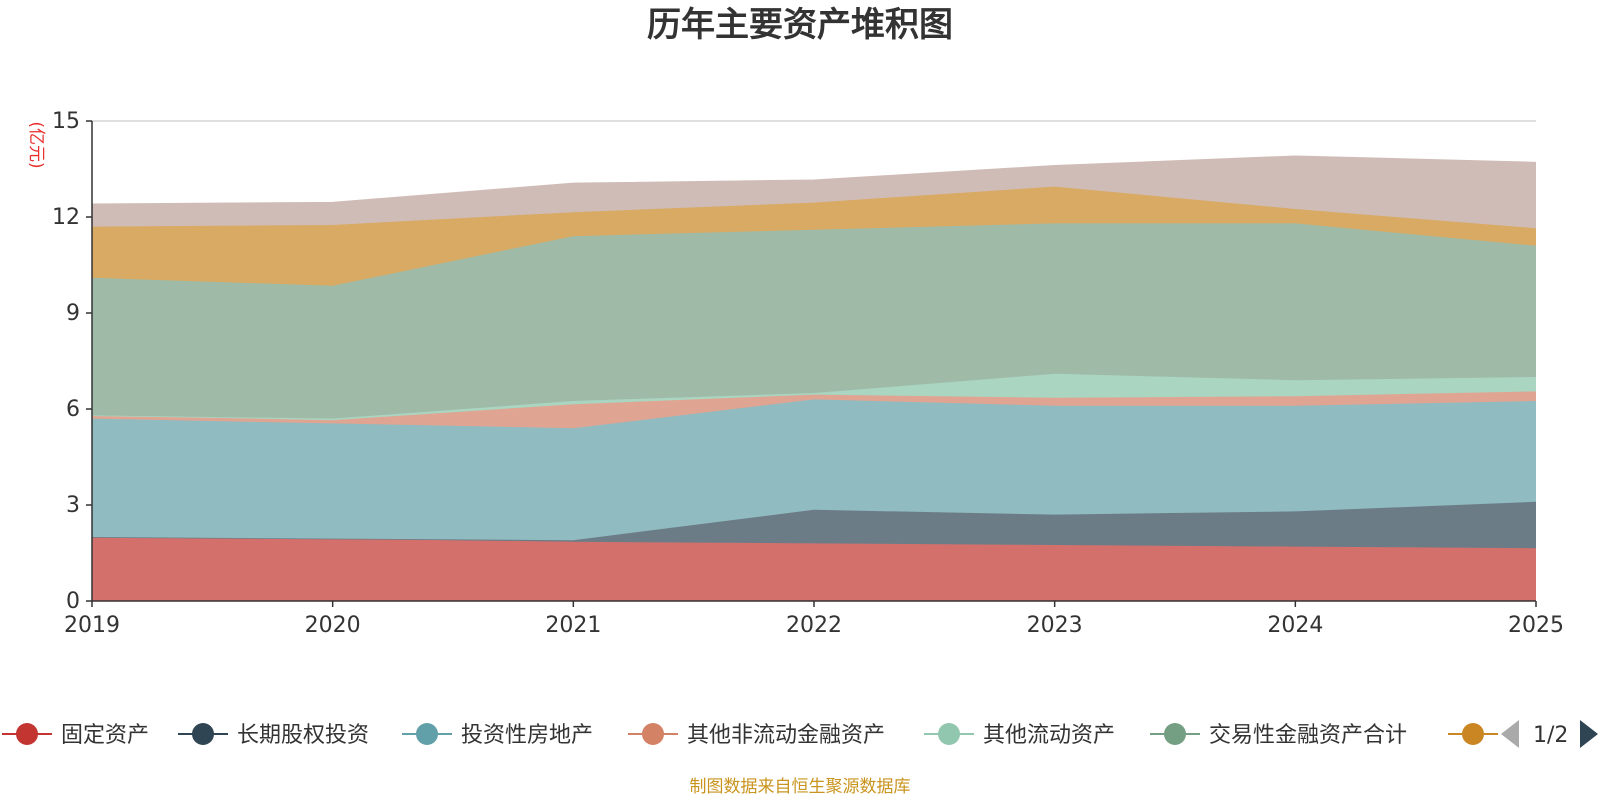  Describe the element at coordinates (800, 787) in the screenshot. I see `source-note: 制图数据来自恒生聚源数据库` at that location.